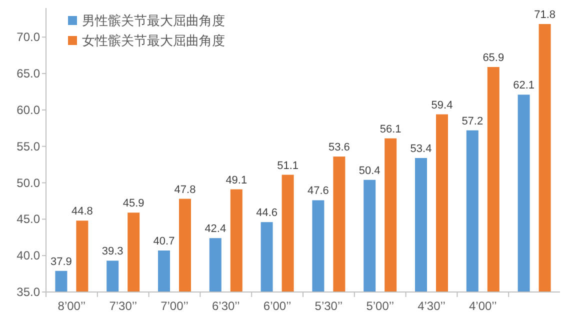 Image resolution: width=566 pixels, height=322 pixels. What do you see at coordinates (28, 73) in the screenshot?
I see `y-tick-label: 65.0` at bounding box center [28, 73].